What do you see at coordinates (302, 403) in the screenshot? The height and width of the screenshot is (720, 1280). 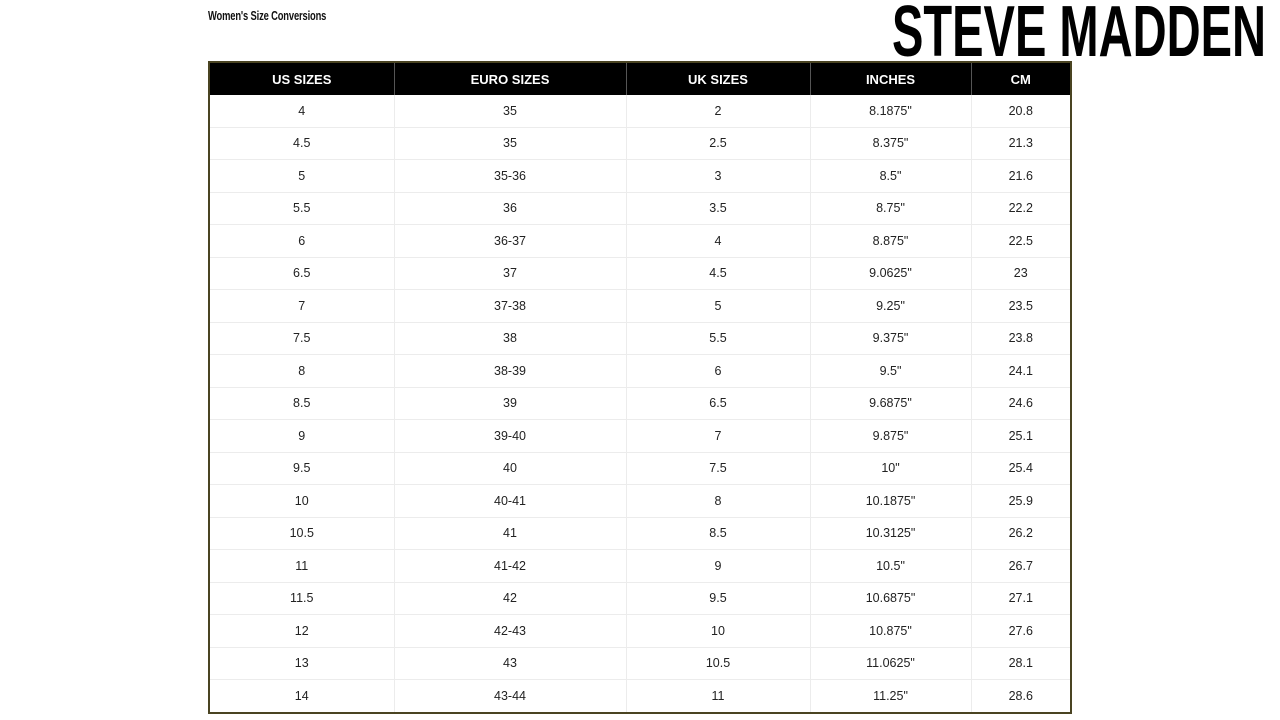 I see `cell-us-size: 8.5` at bounding box center [302, 403].